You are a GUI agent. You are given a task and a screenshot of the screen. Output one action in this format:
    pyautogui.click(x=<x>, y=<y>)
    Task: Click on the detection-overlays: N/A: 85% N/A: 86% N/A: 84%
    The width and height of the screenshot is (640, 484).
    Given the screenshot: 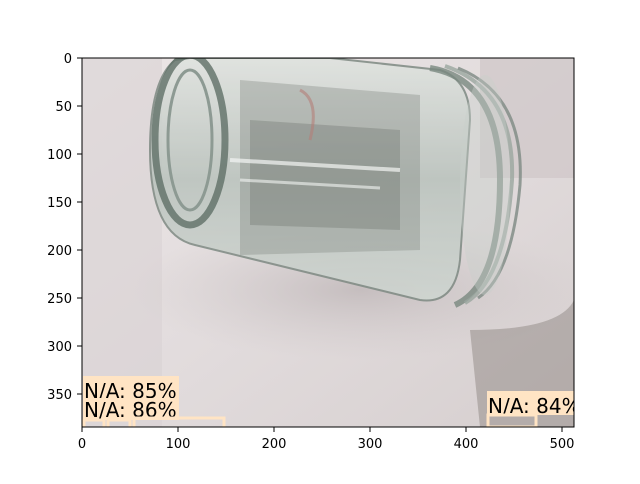 What is the action you would take?
    pyautogui.click(x=328, y=401)
    